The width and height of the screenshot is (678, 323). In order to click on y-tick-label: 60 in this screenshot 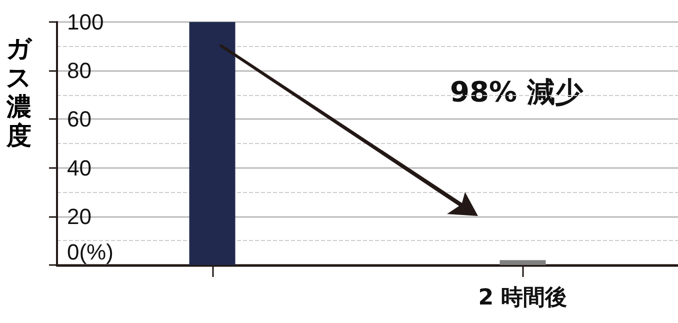, I will do `click(79, 119)`.